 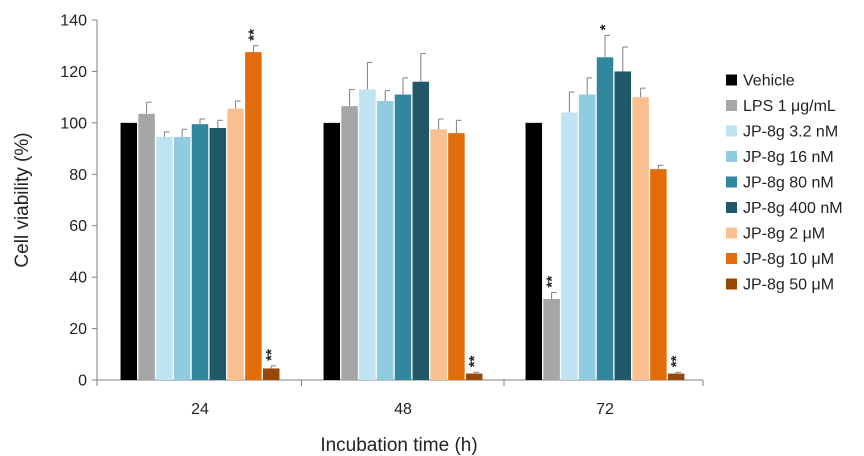 I want to click on legend-label: JP-8g 400 nM, so click(x=793, y=208).